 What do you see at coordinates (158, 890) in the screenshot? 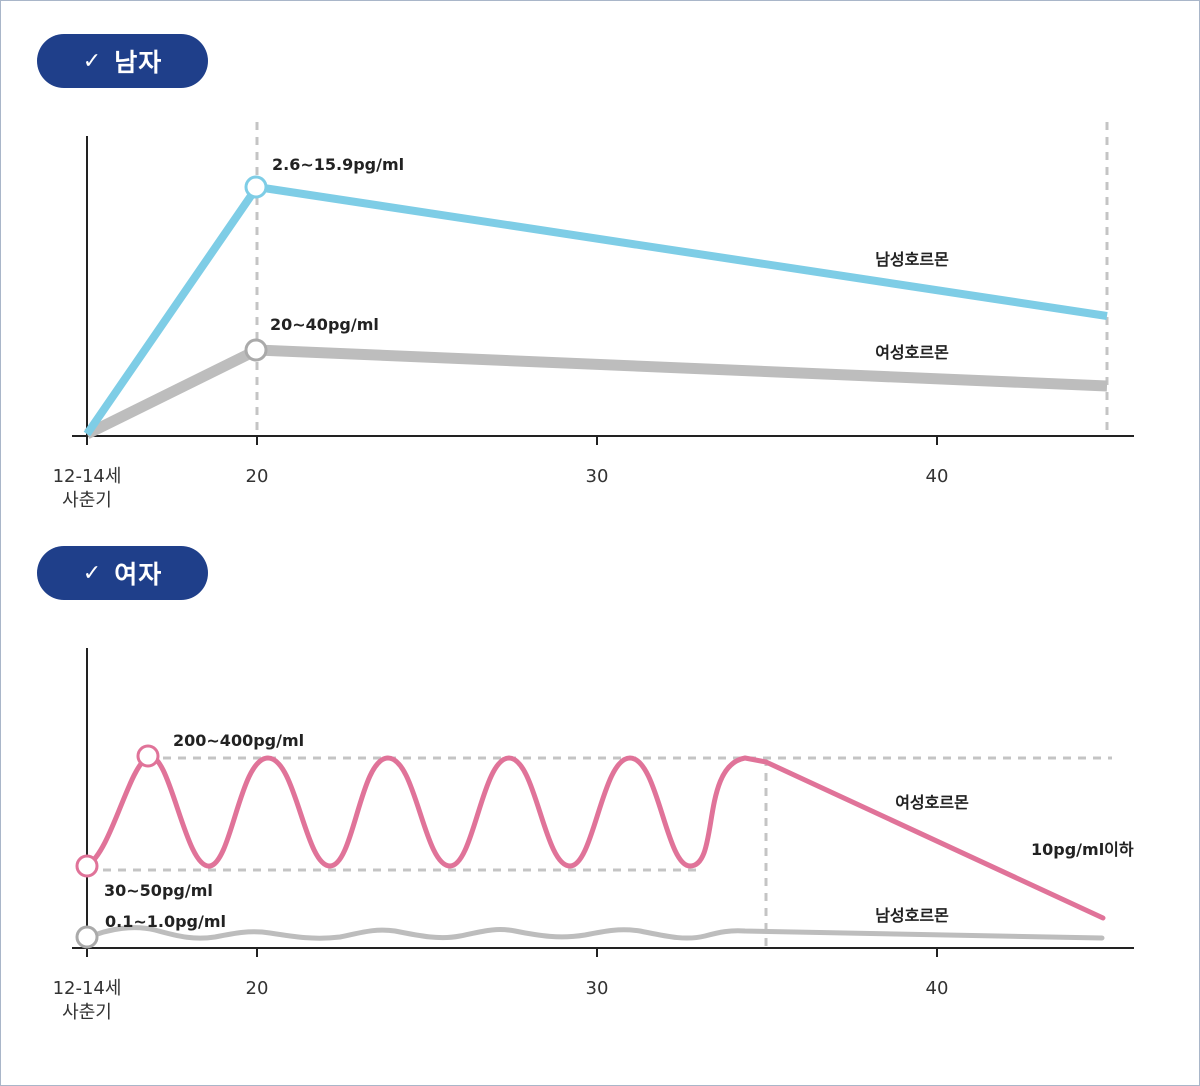
I see `annotation-estrogen-low-range: 30~50pg/ml` at bounding box center [158, 890].